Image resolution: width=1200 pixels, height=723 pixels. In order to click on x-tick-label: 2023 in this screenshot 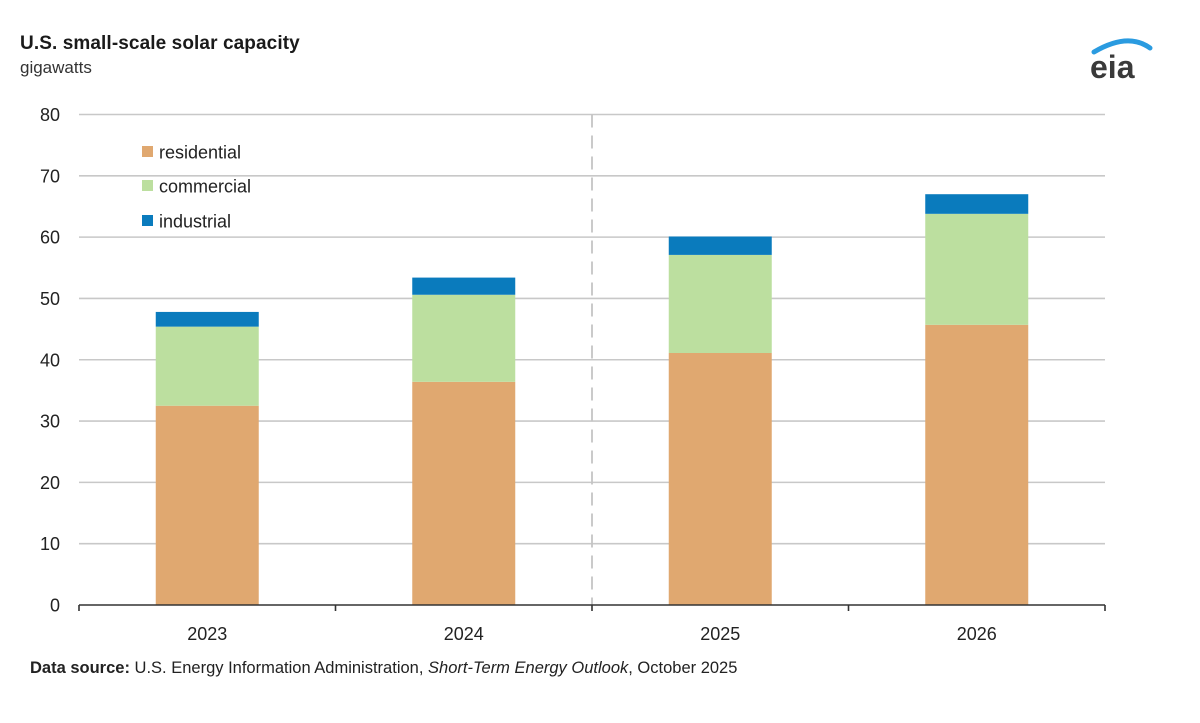, I will do `click(207, 634)`.